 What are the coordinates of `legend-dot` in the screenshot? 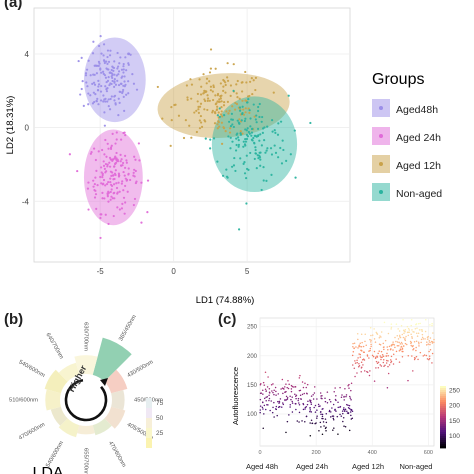 It's located at (381, 164).